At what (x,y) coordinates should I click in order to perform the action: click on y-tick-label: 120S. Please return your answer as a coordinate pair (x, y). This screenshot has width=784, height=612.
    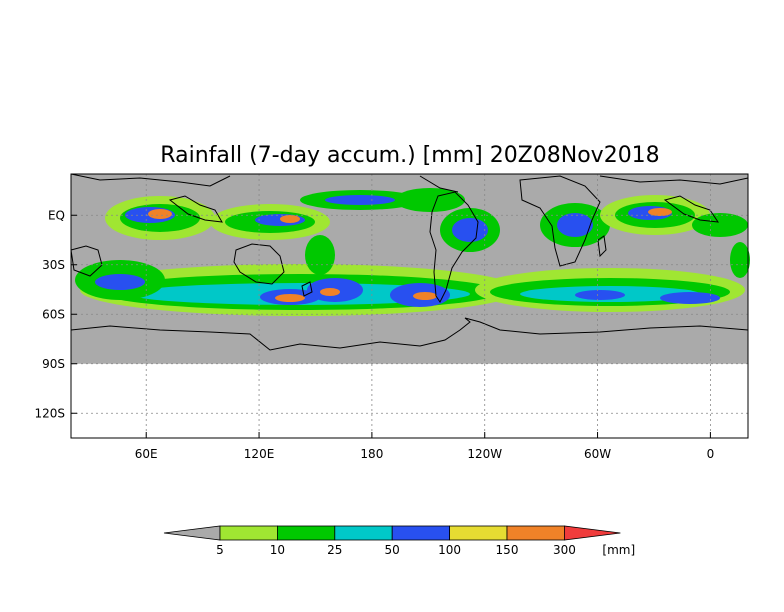
    Looking at the image, I should click on (49, 413).